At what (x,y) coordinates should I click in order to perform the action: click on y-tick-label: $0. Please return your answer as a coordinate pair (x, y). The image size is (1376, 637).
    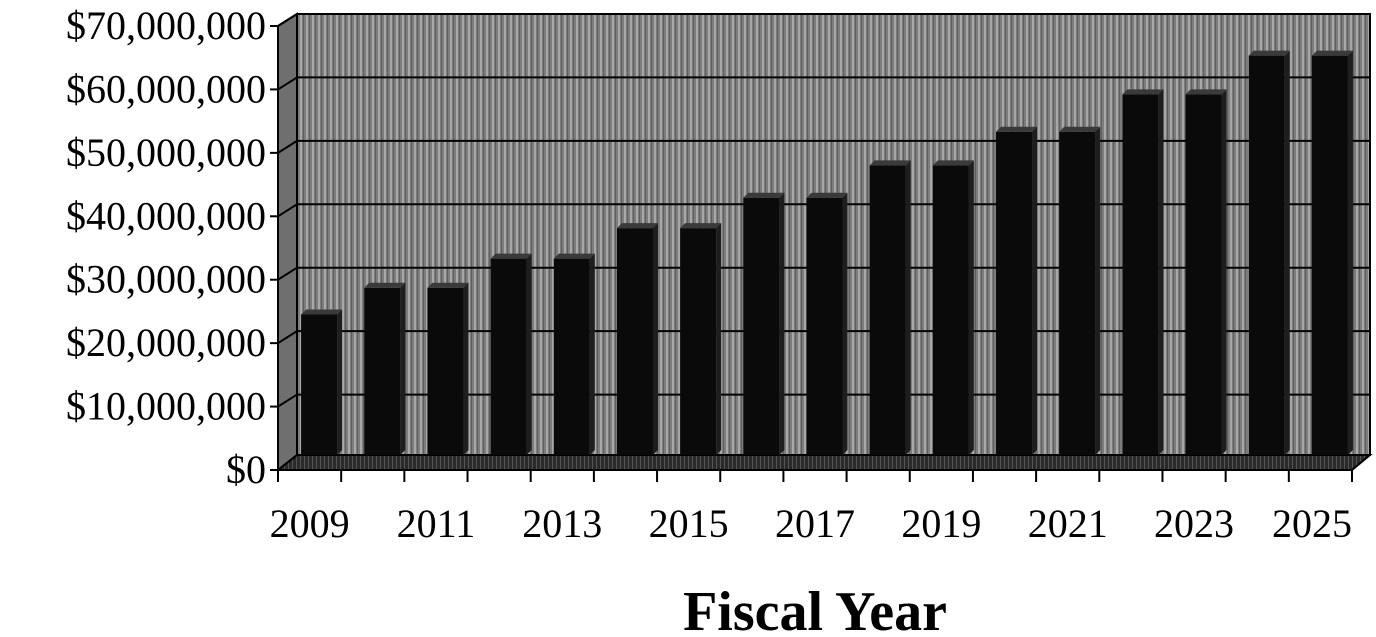
    Looking at the image, I should click on (246, 469).